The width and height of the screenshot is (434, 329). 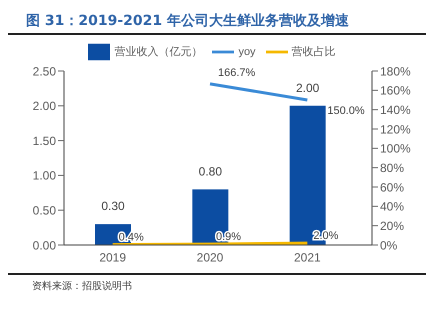 What do you see at coordinates (247, 52) in the screenshot?
I see `legend-label: yoy` at bounding box center [247, 52].